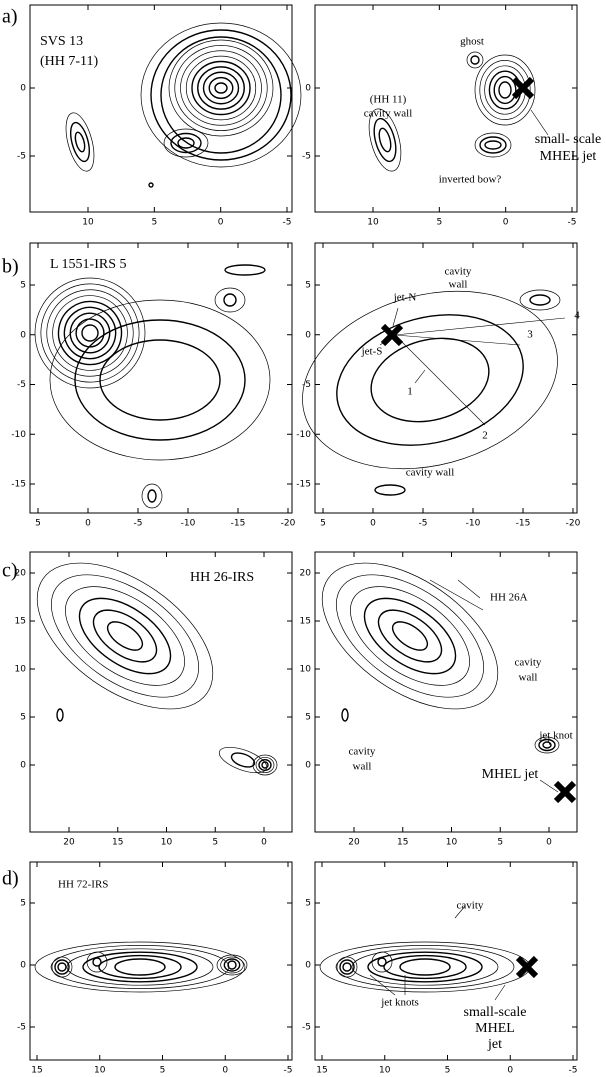  I want to click on x-tick-label: 15, so click(36, 1071).